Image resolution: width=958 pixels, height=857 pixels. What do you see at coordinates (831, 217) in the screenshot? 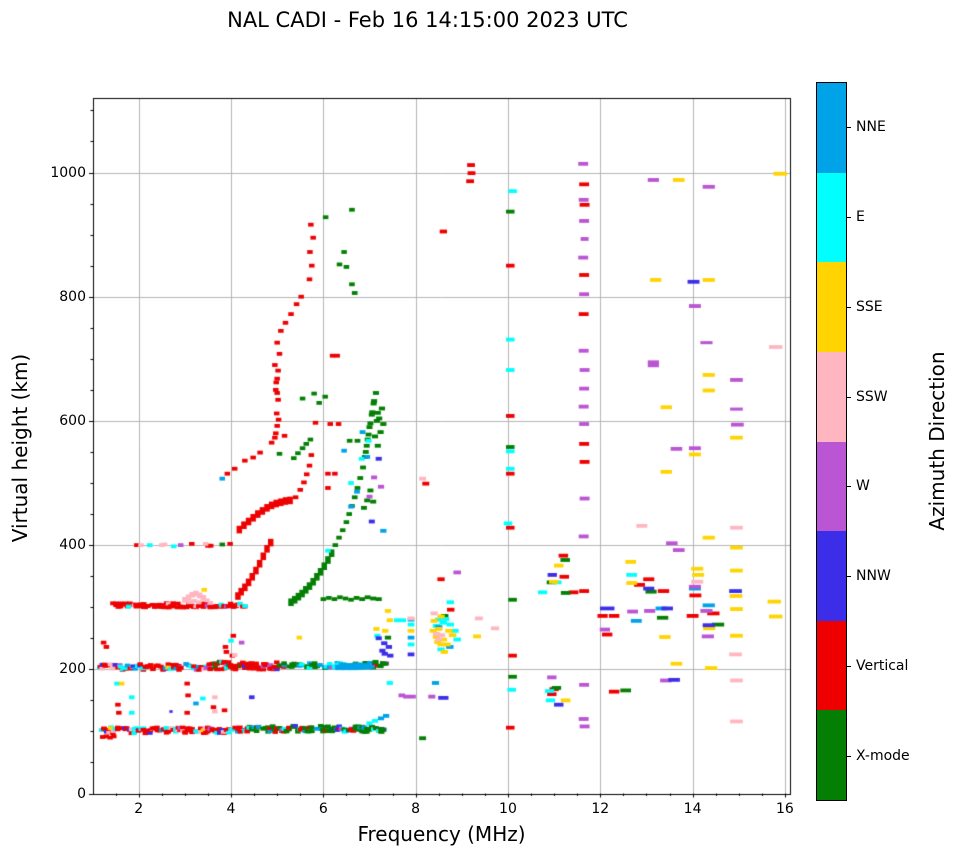
I see `colorbar-segment-e` at bounding box center [831, 217].